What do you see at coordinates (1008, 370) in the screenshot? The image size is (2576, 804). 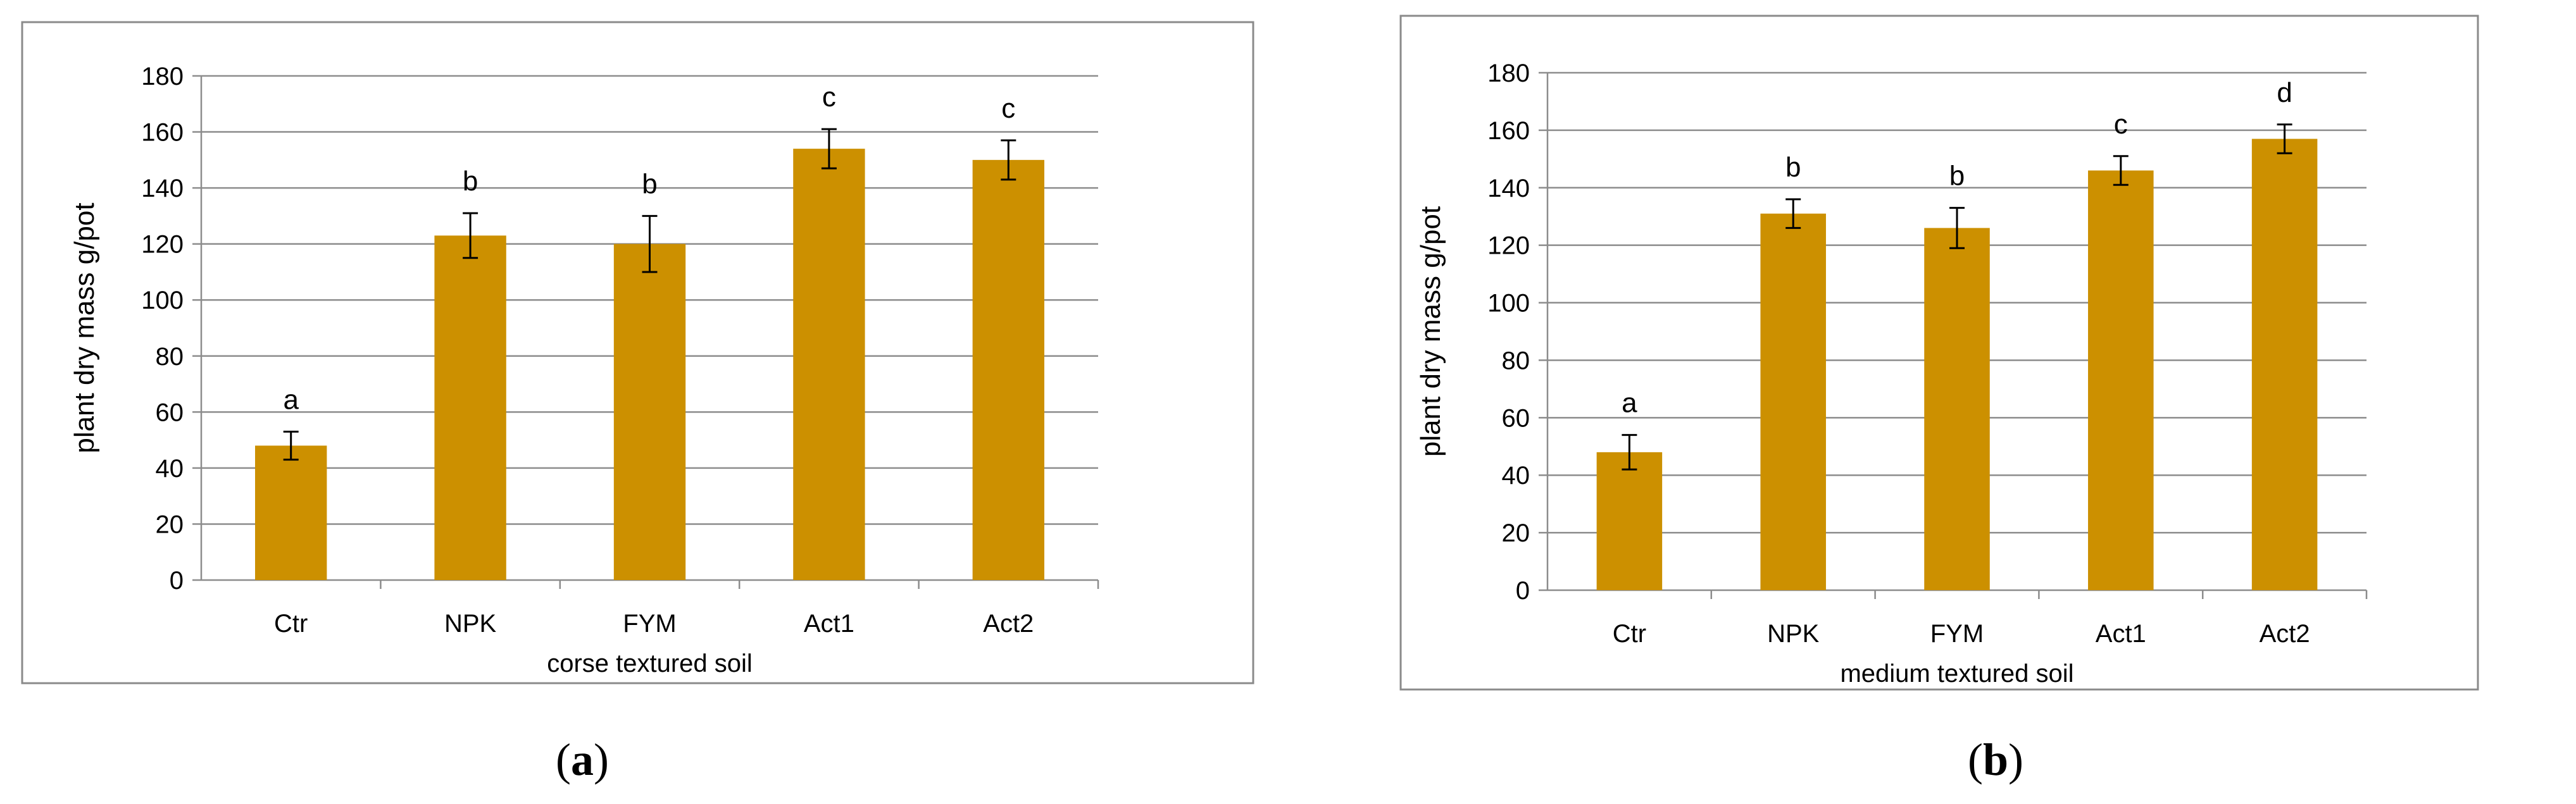 I see `chart-a-bar-act2` at bounding box center [1008, 370].